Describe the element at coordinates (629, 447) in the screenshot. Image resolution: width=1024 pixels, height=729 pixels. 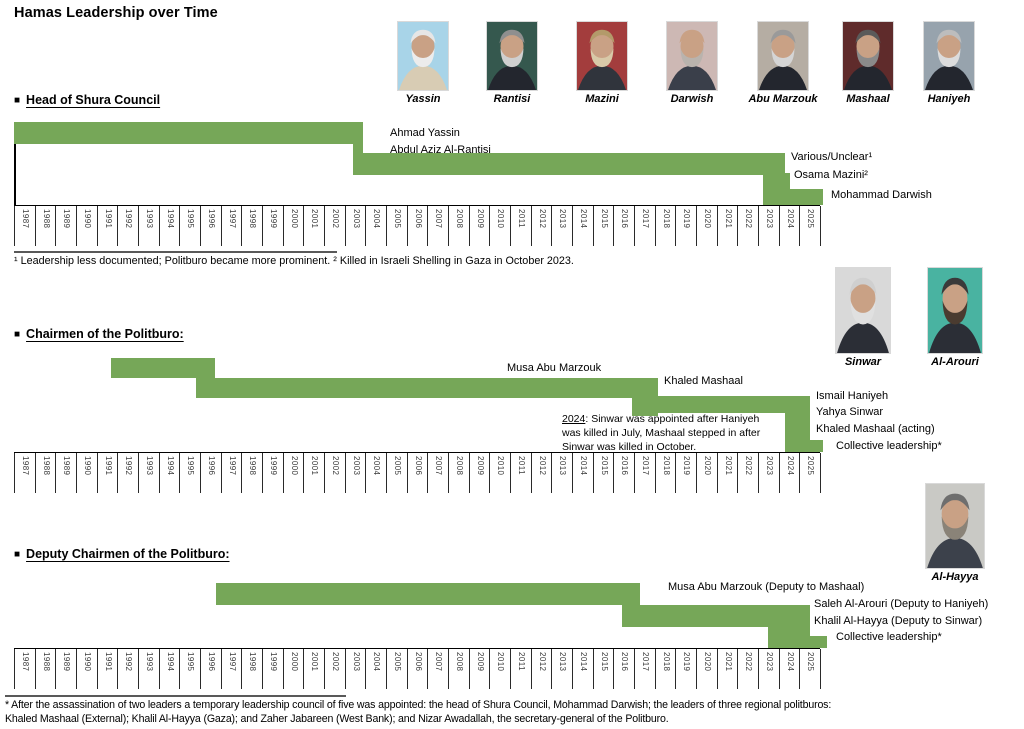
I see `annotation-line-3: Sinwar was killed in October.` at that location.